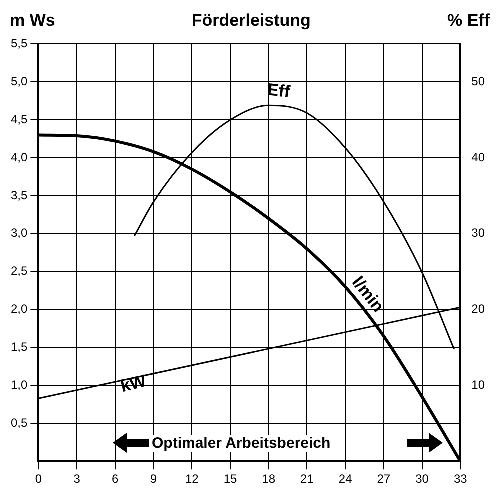 The image size is (500, 500). What do you see at coordinates (231, 479) in the screenshot?
I see `x-tick-label: 15` at bounding box center [231, 479].